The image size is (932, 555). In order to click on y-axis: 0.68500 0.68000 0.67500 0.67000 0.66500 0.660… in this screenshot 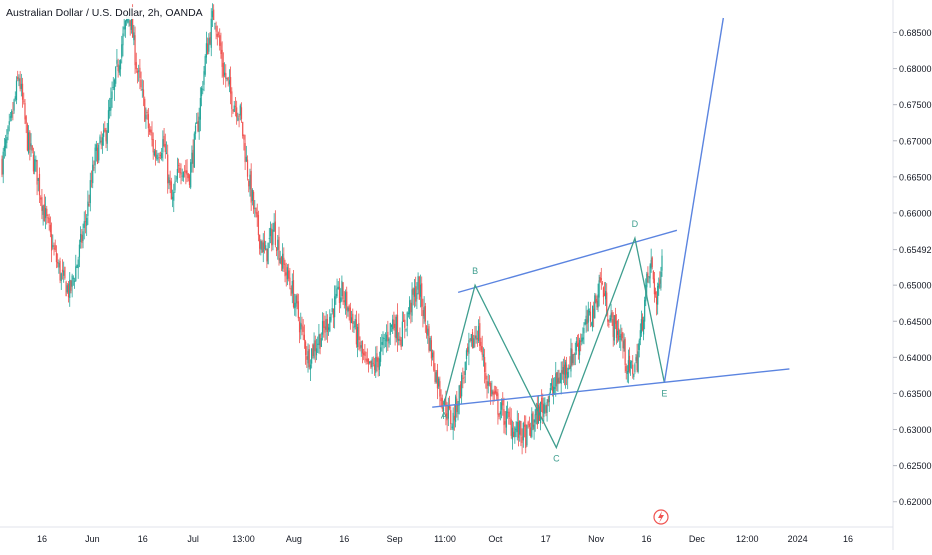, I will do `click(912, 275)`.